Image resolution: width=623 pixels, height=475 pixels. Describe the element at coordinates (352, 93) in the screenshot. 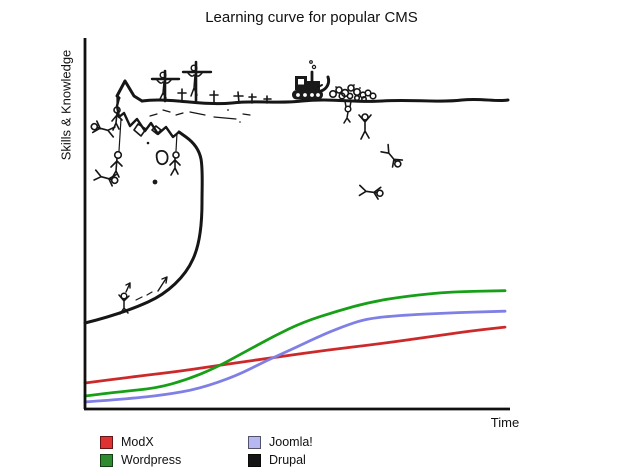

I see `rock-pile` at that location.